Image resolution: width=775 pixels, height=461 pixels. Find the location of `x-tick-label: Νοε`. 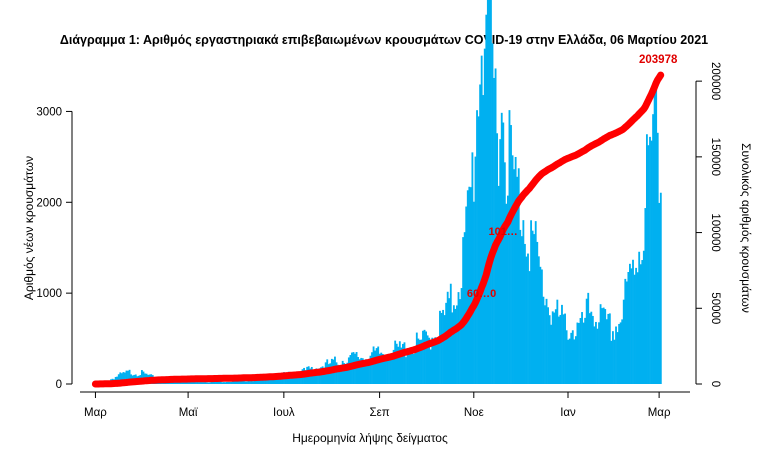

x-tick-label: Νοε is located at coordinates (474, 413).